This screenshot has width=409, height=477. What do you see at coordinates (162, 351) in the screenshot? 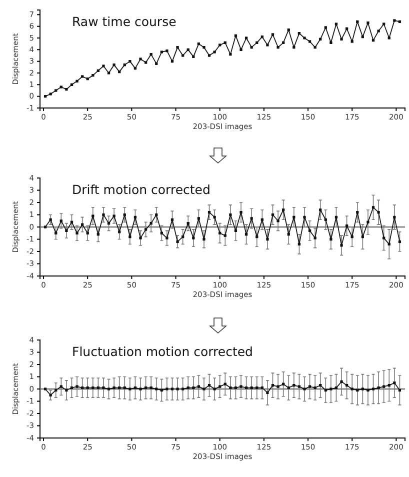
I see `chart-title: Fluctuation motion corrected` at bounding box center [162, 351].